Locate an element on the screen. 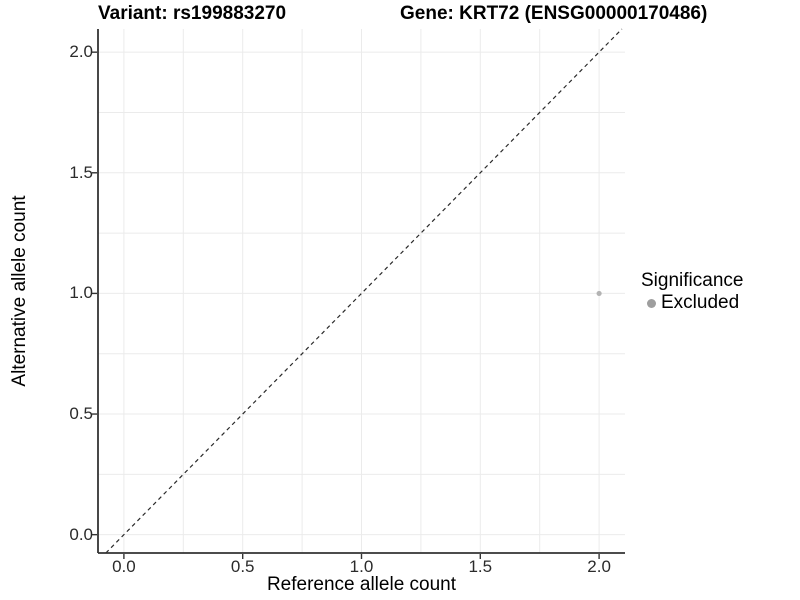  x-tick-label: 1.5 is located at coordinates (480, 566).